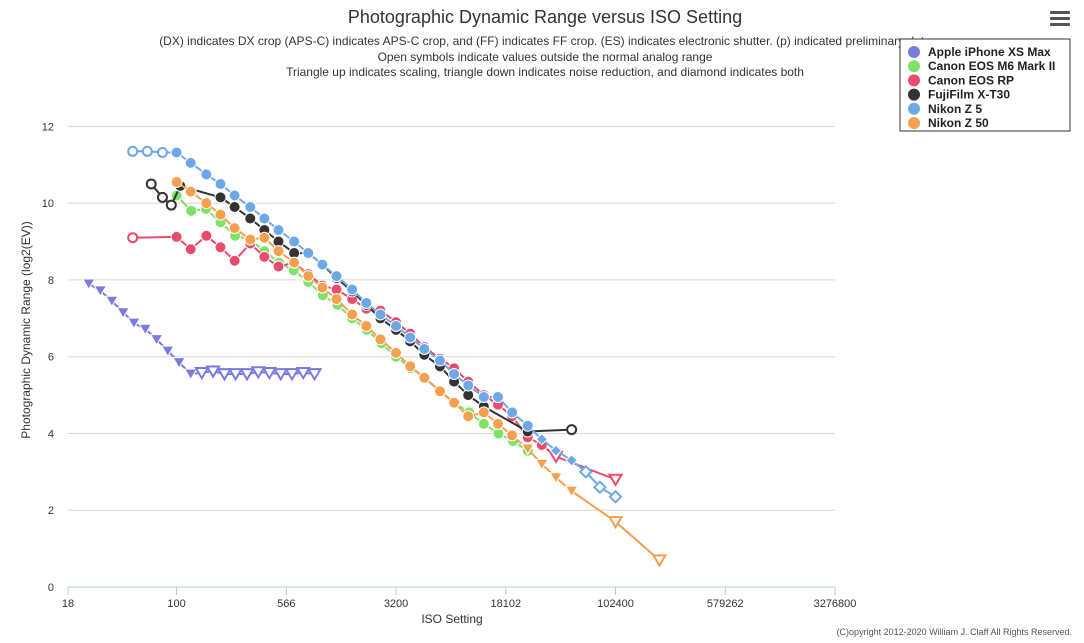 The height and width of the screenshot is (643, 1084). I want to click on legend-item-label: Nikon Z 50, so click(958, 123).